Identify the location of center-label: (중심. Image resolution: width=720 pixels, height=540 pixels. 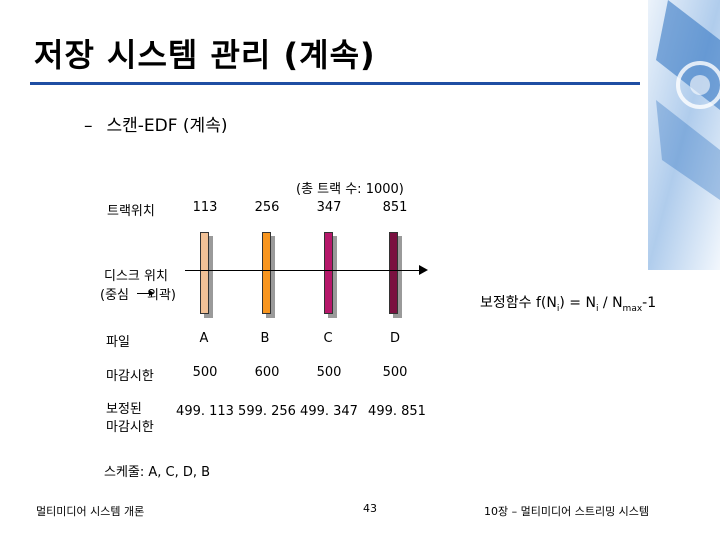
(114, 295).